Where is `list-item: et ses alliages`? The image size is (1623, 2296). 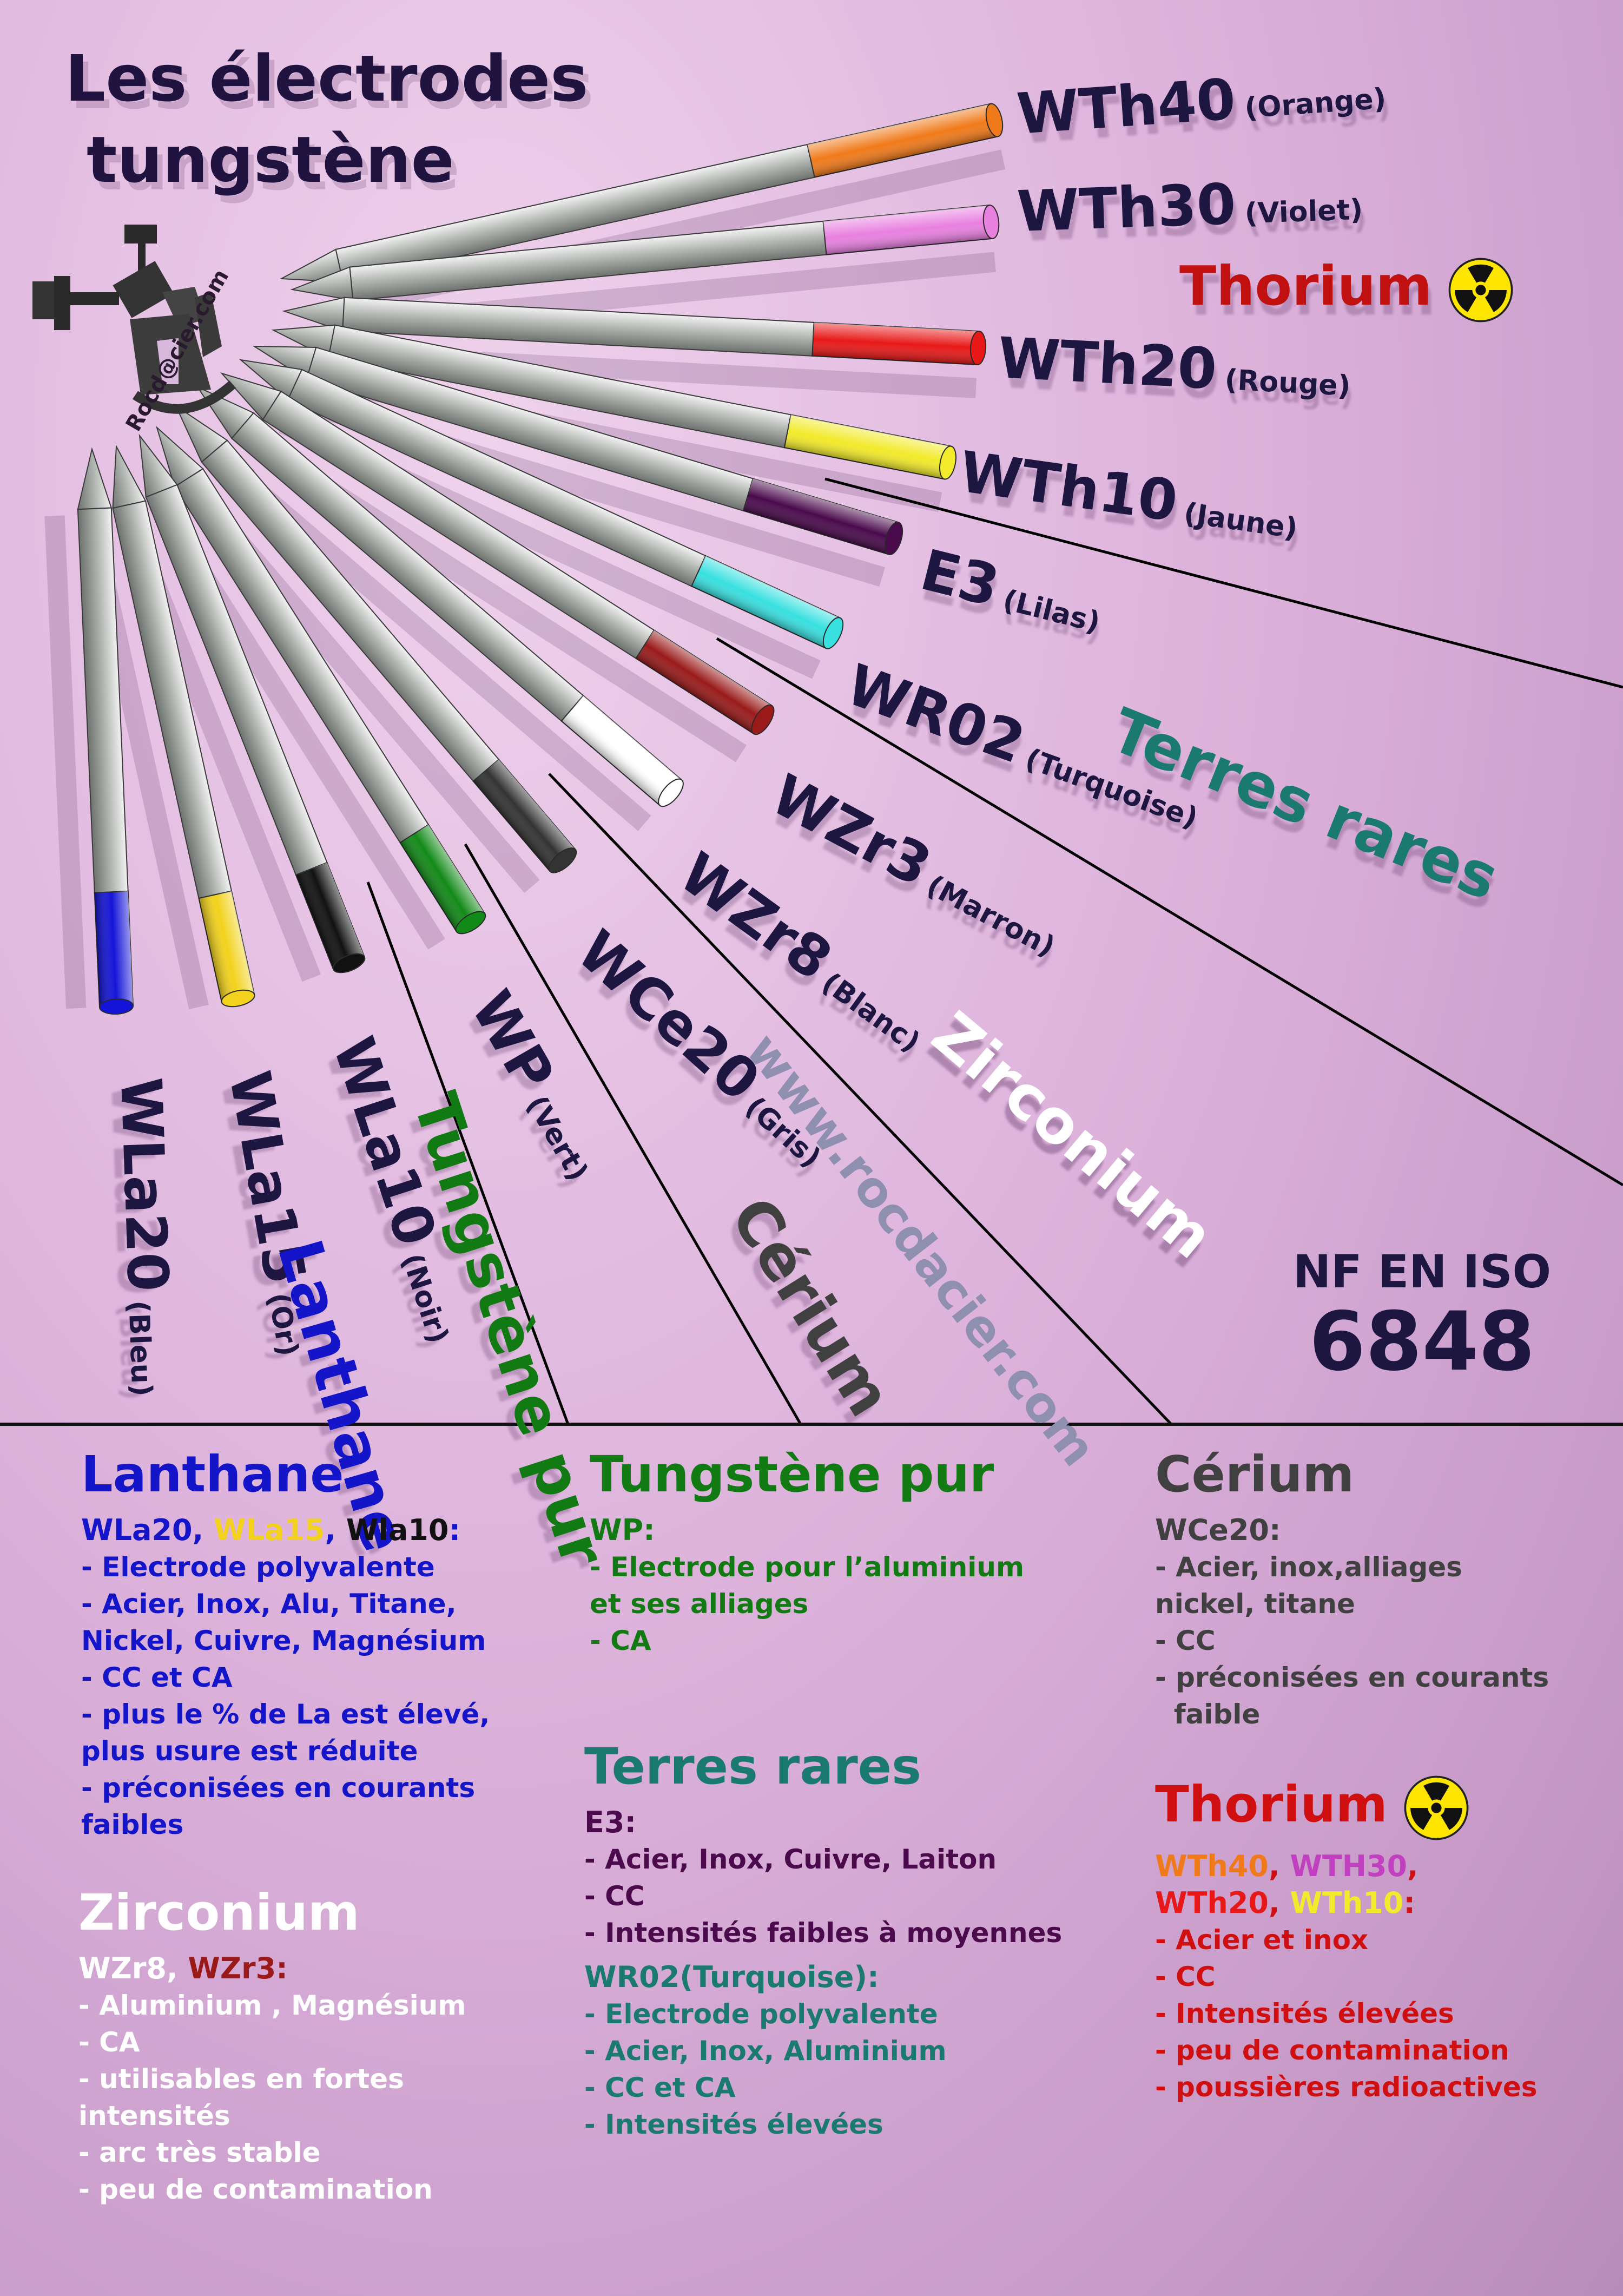
list-item: et ses alliages is located at coordinates (700, 1604).